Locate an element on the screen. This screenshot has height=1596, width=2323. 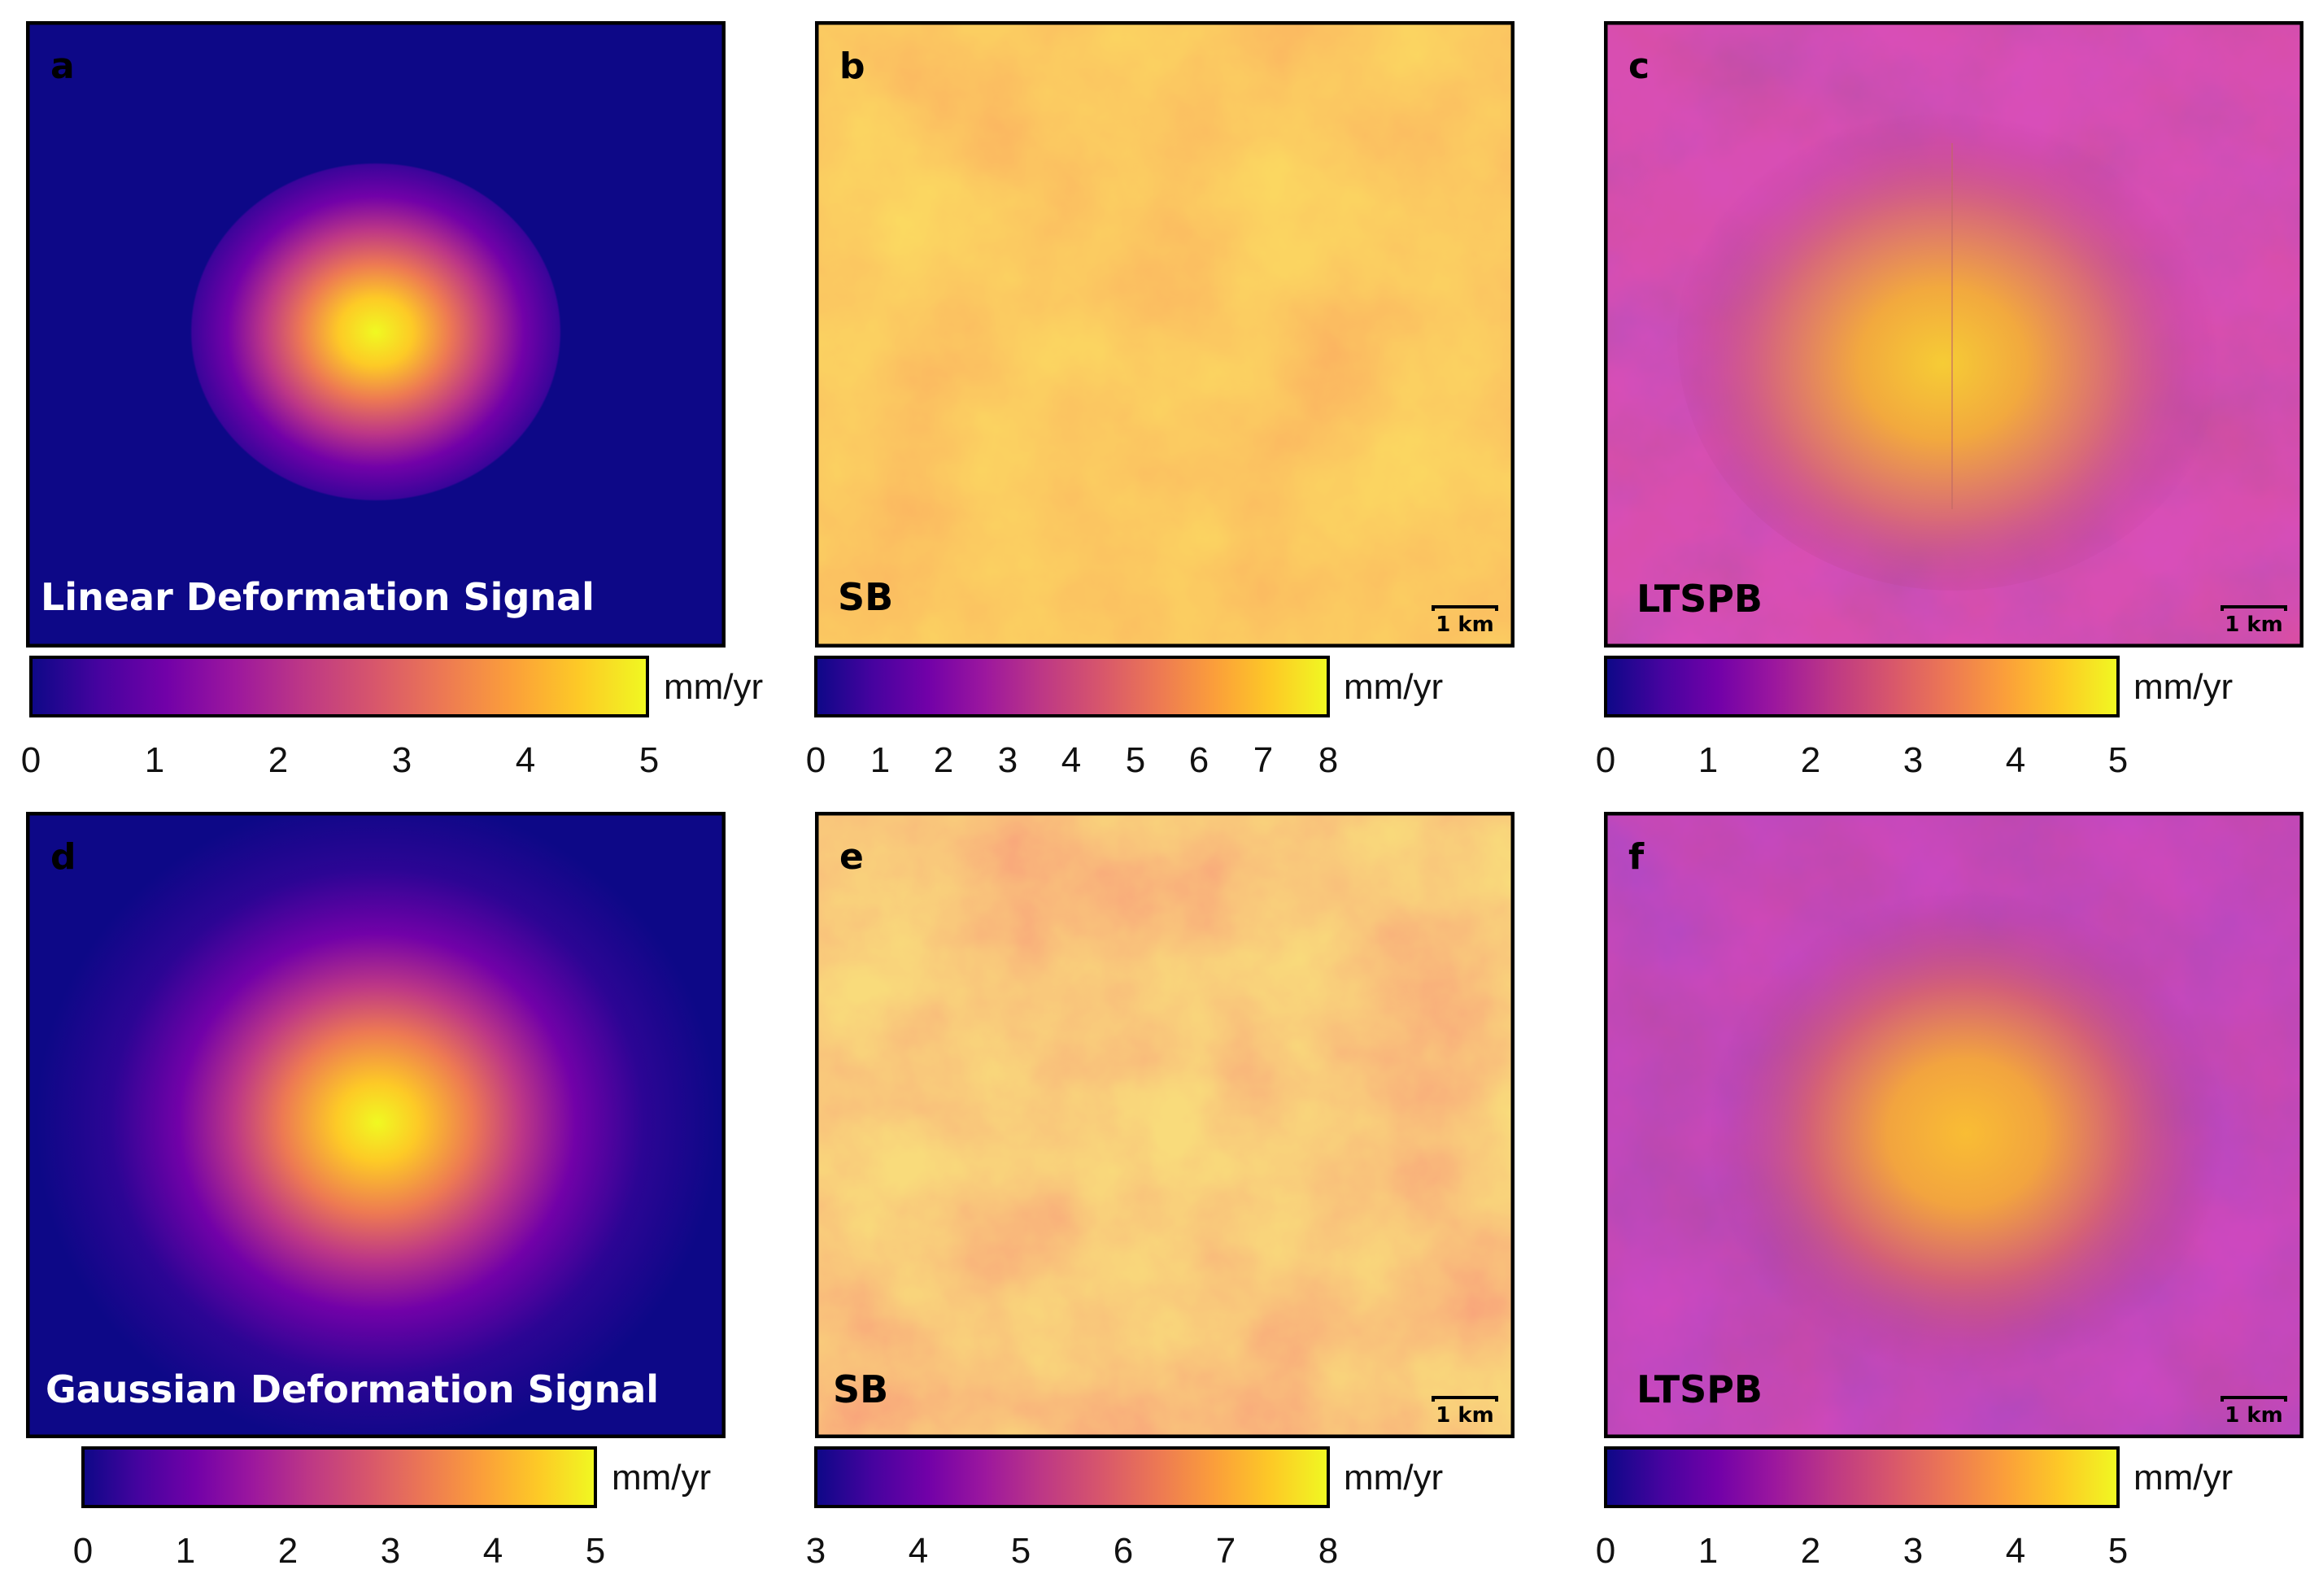
panel-letter: e is located at coordinates (852, 857).